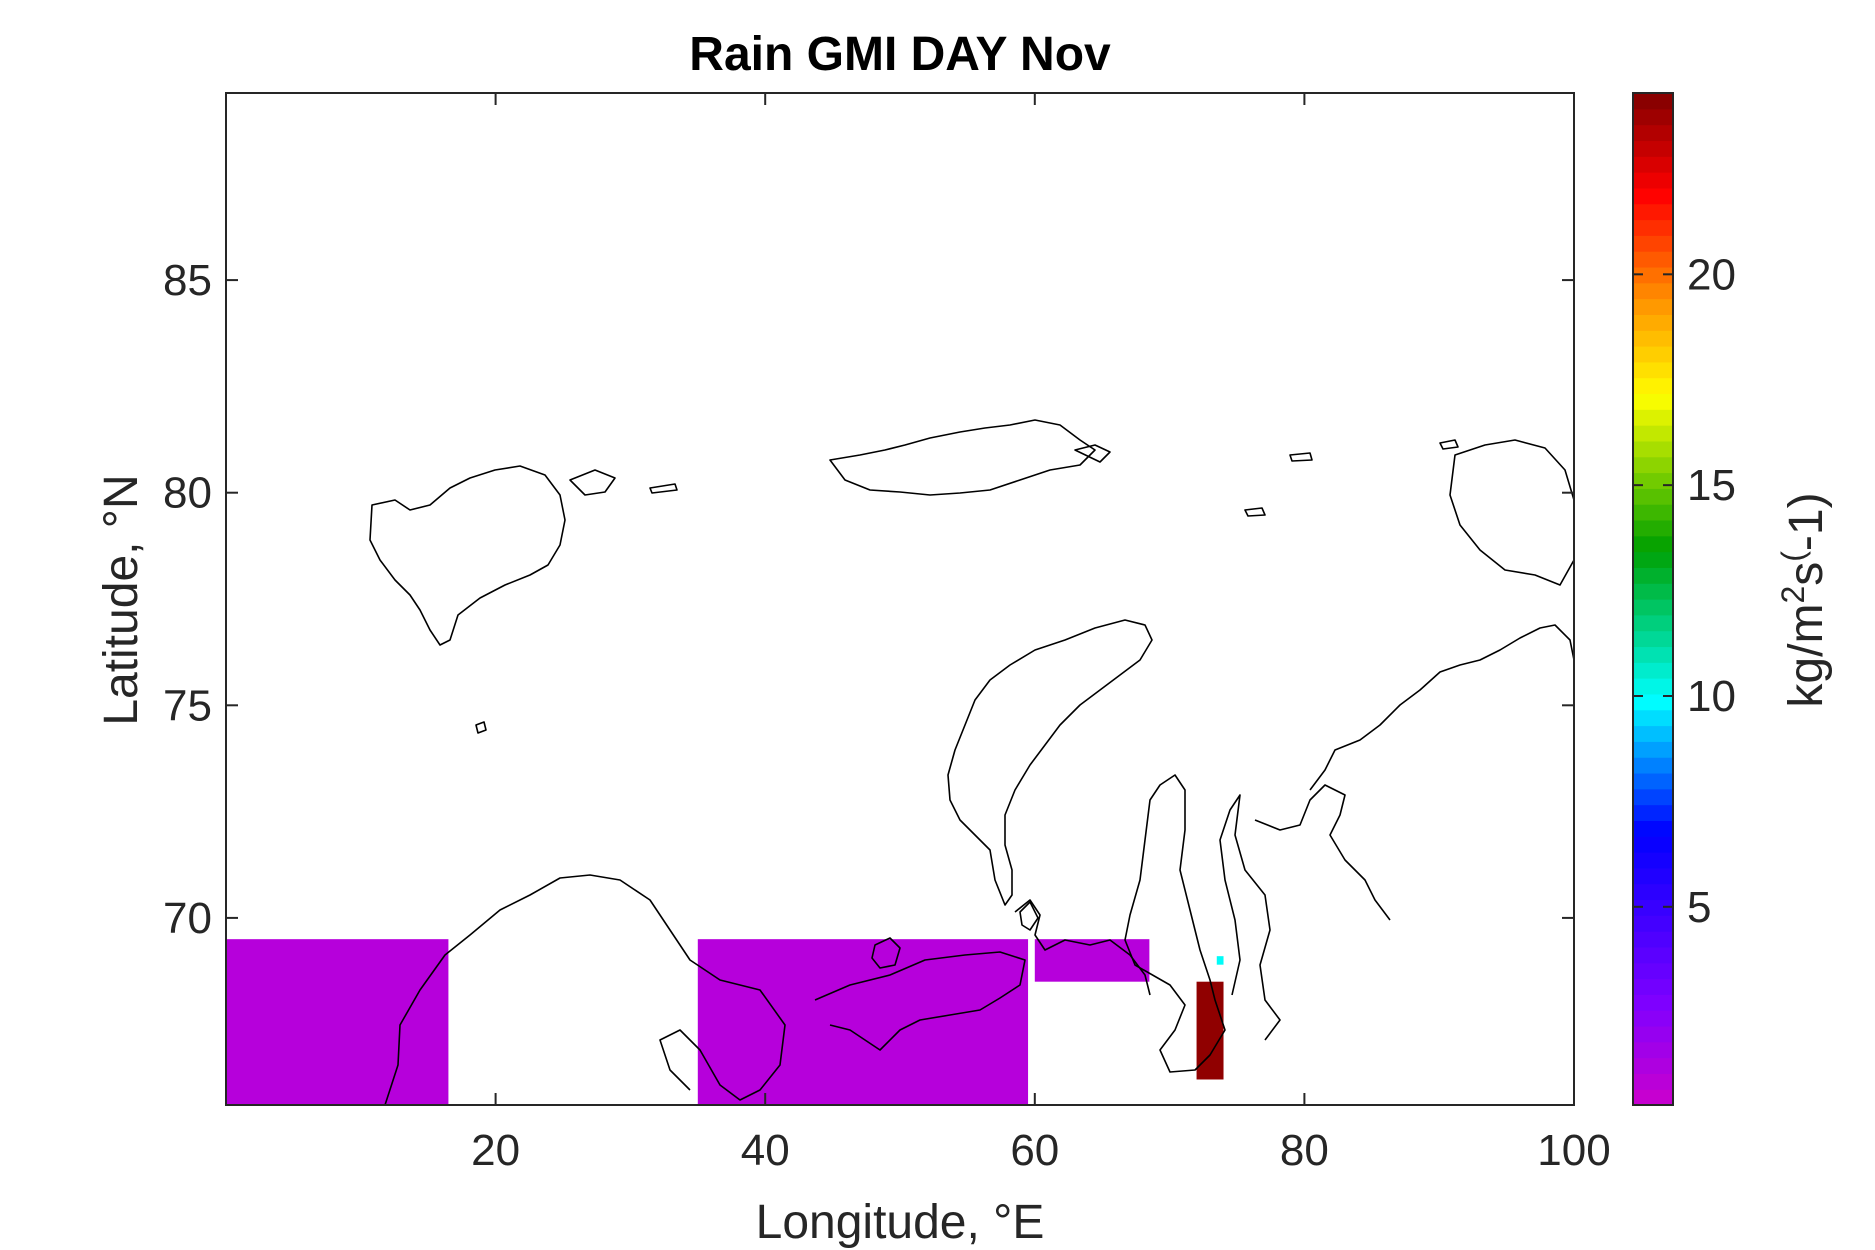 This screenshot has height=1250, width=1875. Describe the element at coordinates (1322, 852) in the screenshot. I see `taymyr-west-coastline` at that location.